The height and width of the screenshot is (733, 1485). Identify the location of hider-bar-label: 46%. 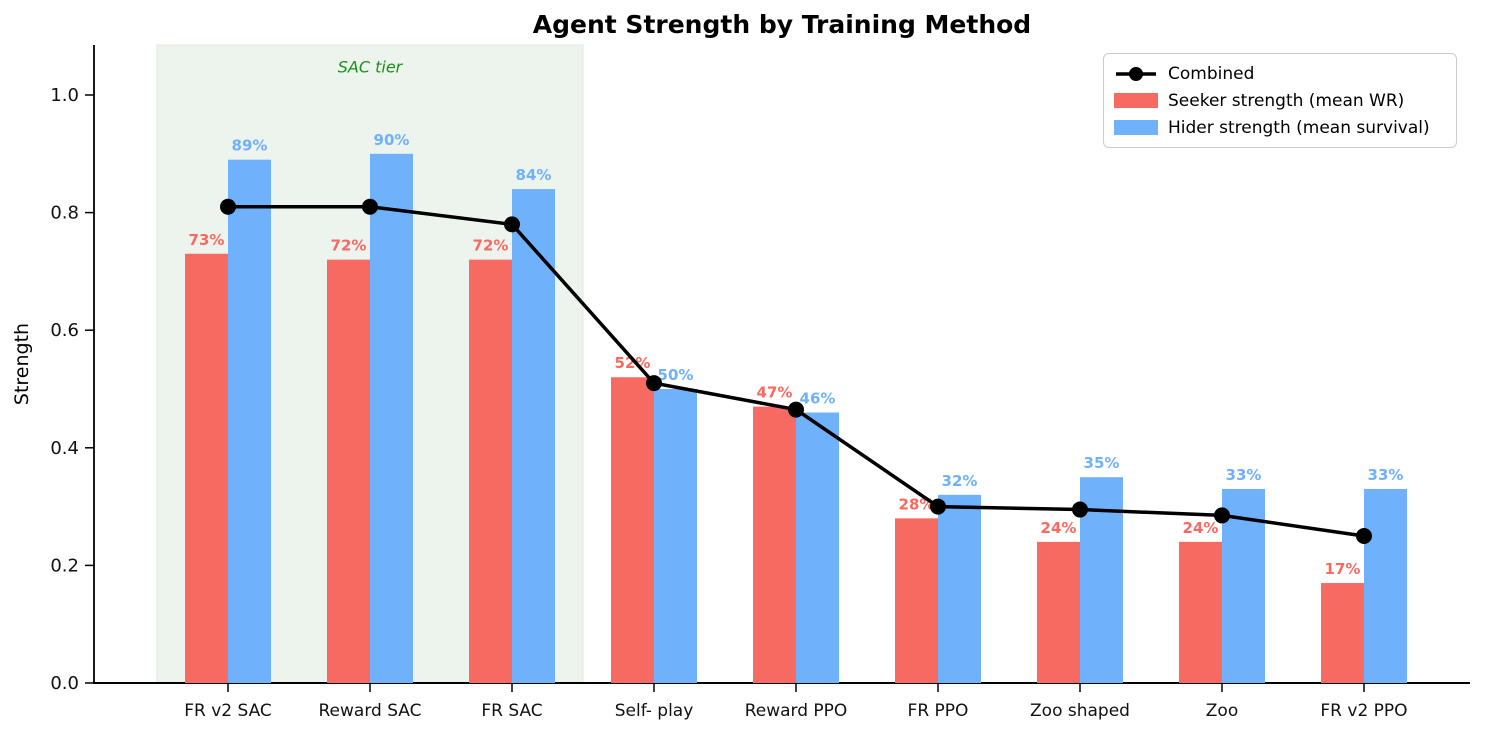
(818, 399).